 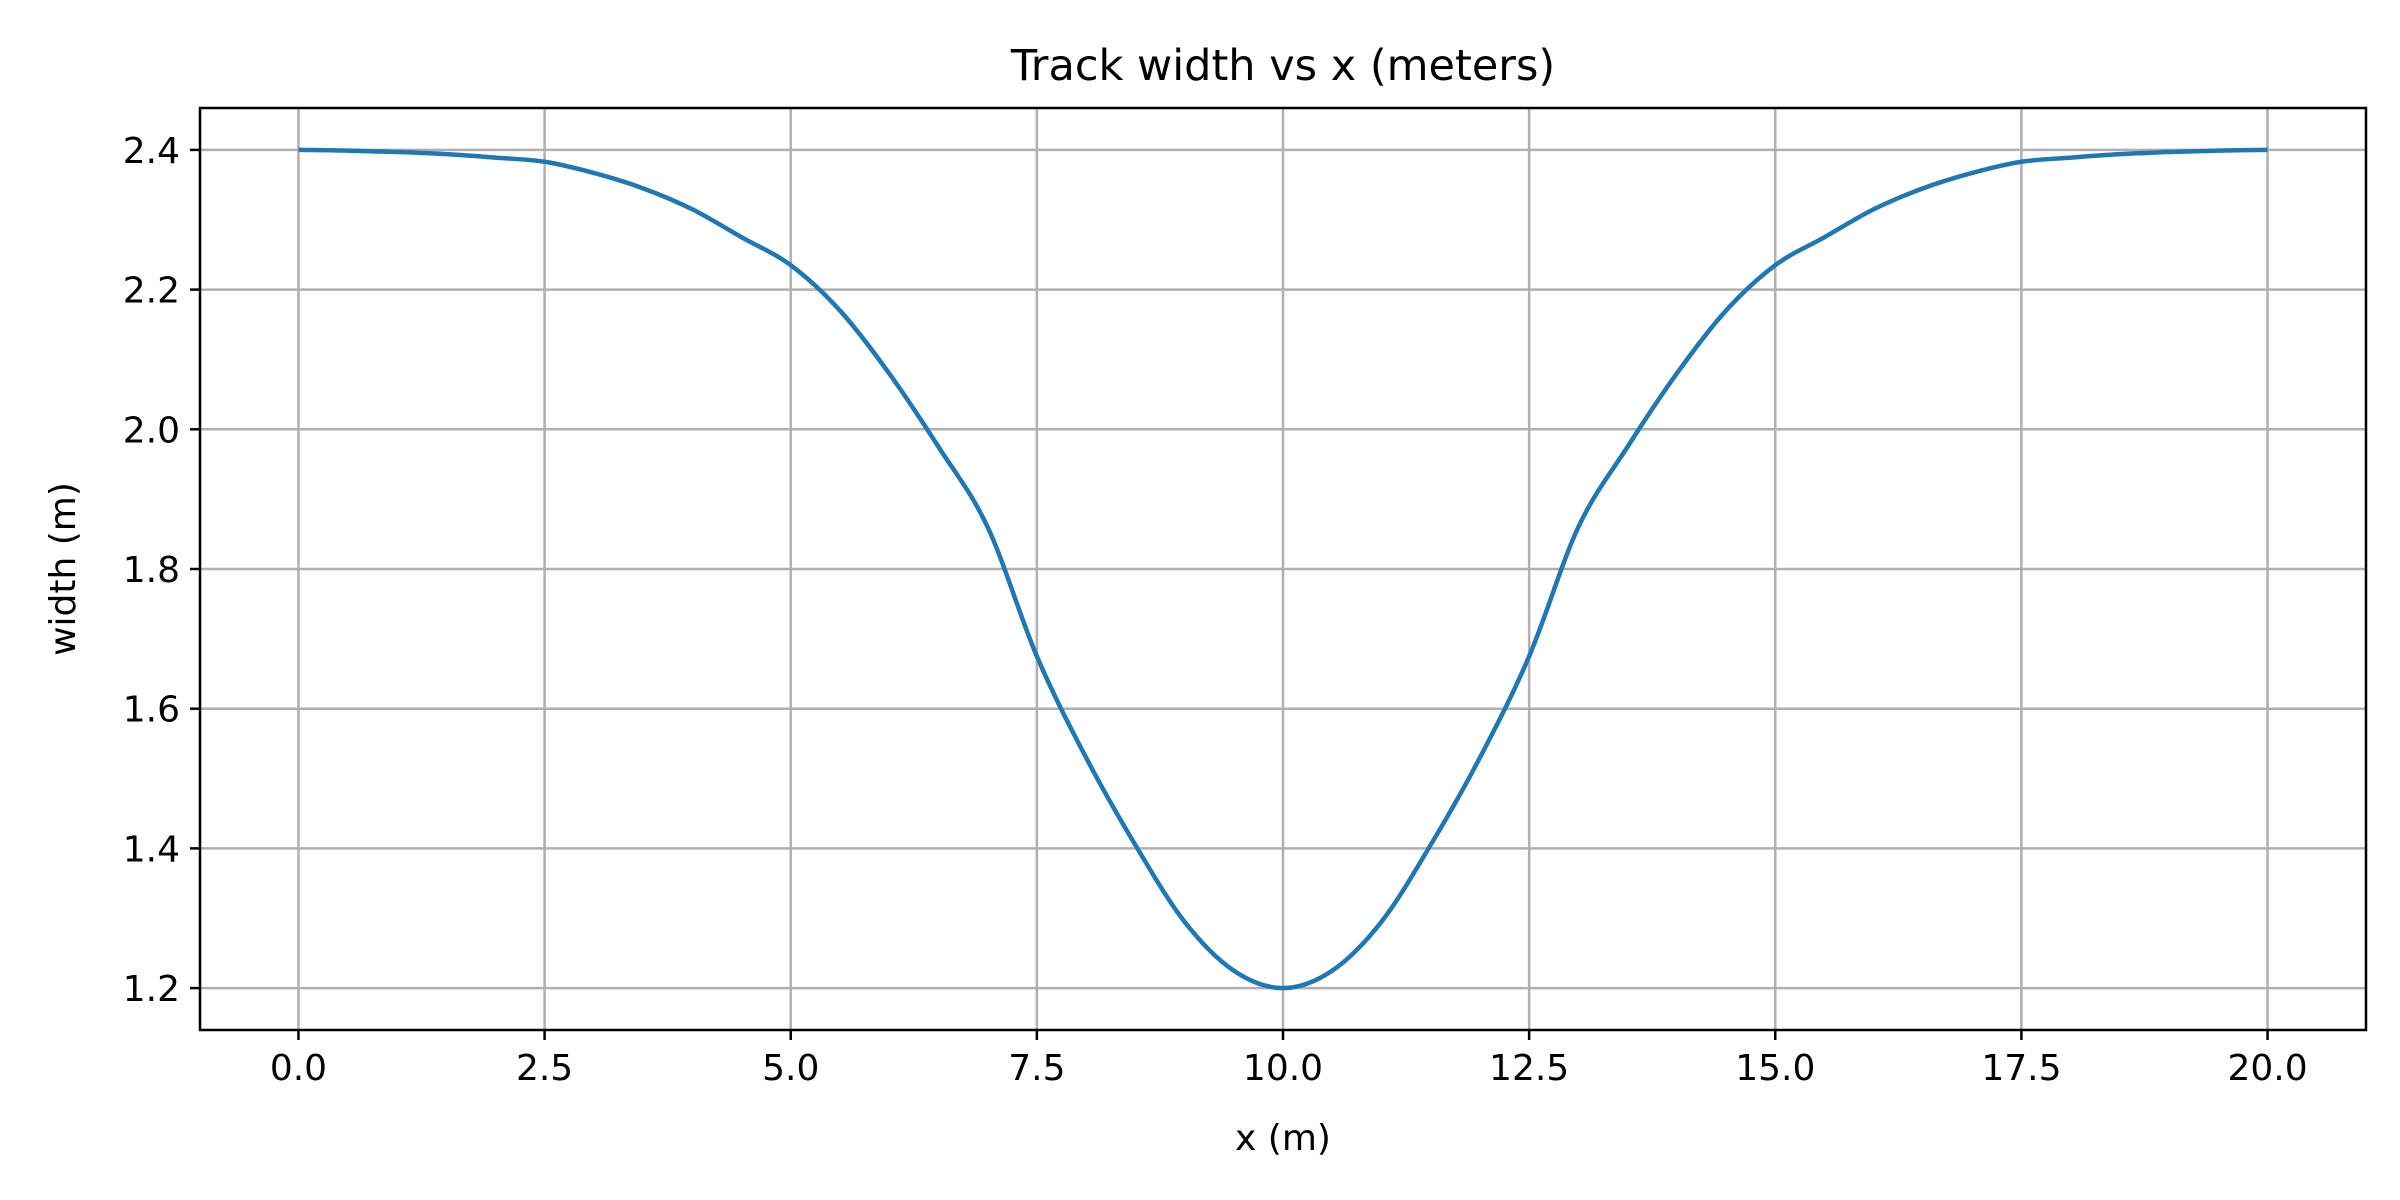 What do you see at coordinates (1775, 1068) in the screenshot?
I see `x-tick-label: 15.0` at bounding box center [1775, 1068].